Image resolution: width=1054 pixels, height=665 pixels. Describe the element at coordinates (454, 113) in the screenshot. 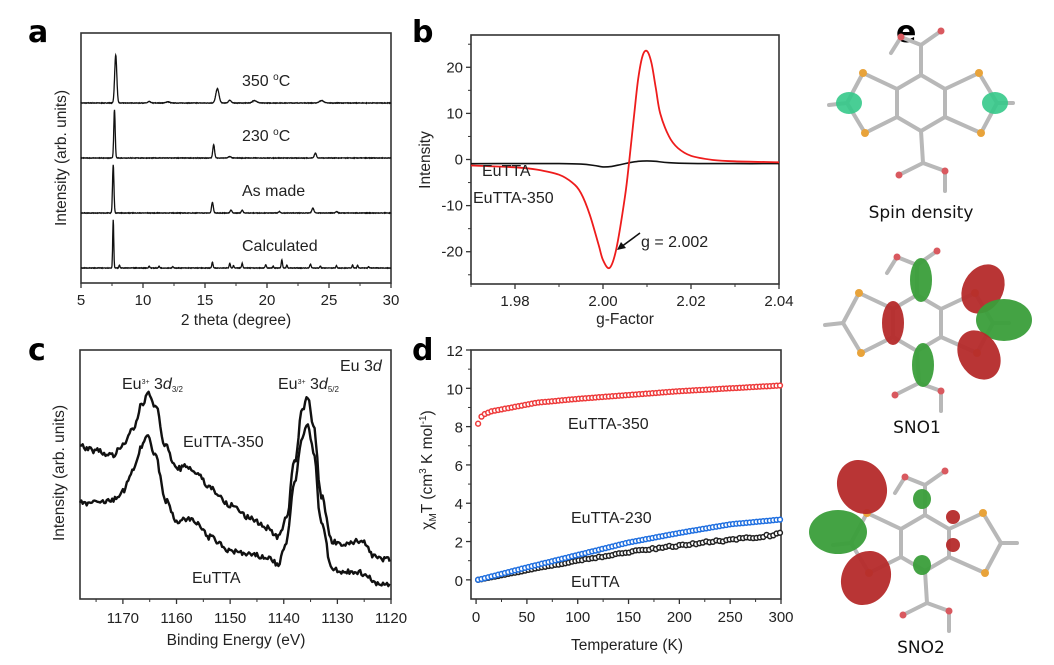

I see `y-tick-label: 10` at that location.